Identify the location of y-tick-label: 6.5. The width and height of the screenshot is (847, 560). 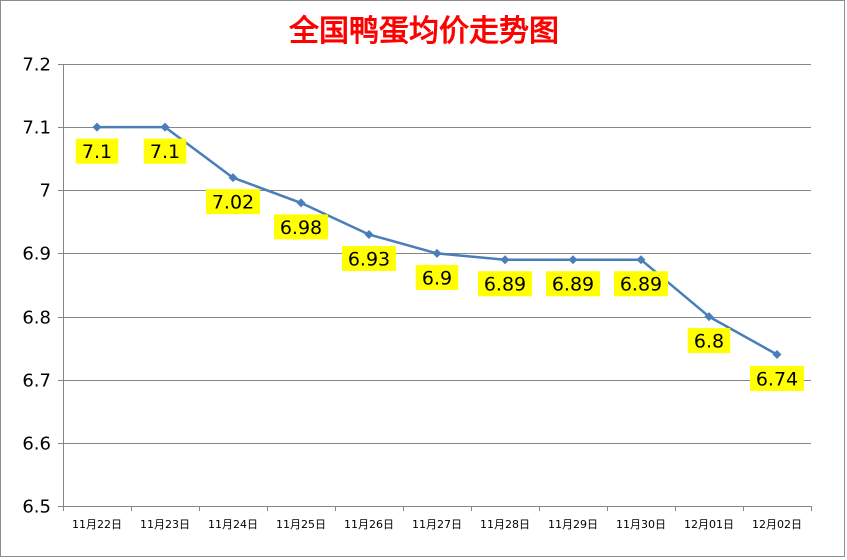
(36, 507).